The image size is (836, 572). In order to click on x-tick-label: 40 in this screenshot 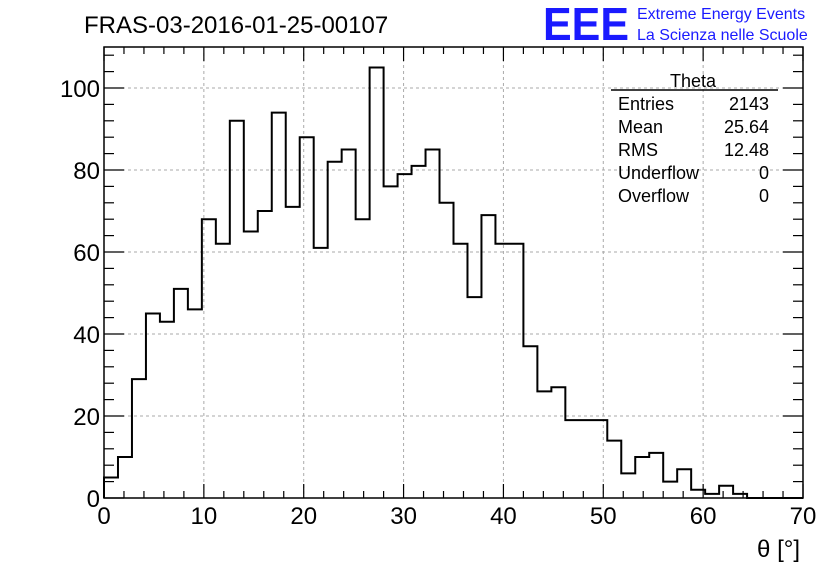, I will do `click(503, 516)`.